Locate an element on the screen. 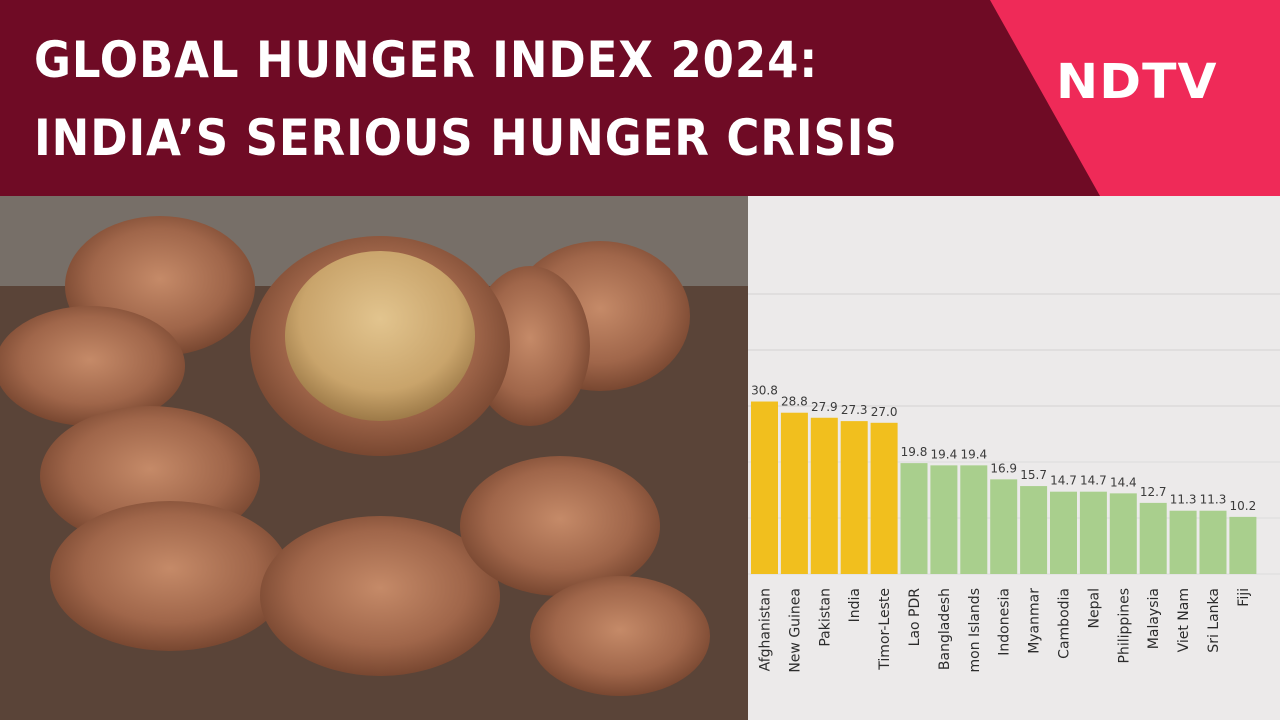 The image size is (1280, 720). bar-myanmar is located at coordinates (1034, 530).